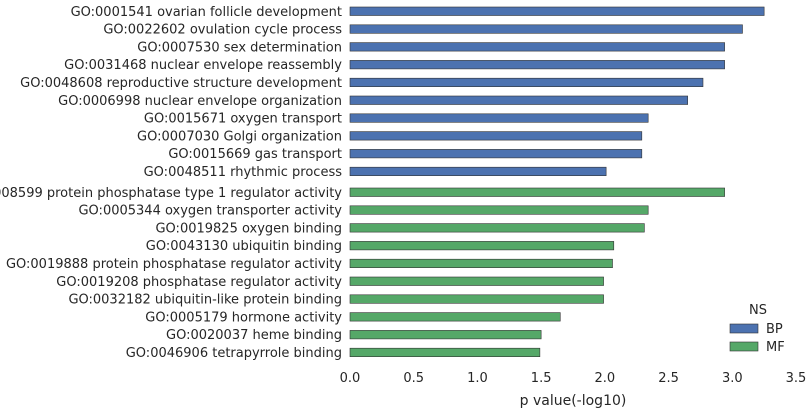  I want to click on category-label: GO:0006998 nuclear envelope organization, so click(200, 101).